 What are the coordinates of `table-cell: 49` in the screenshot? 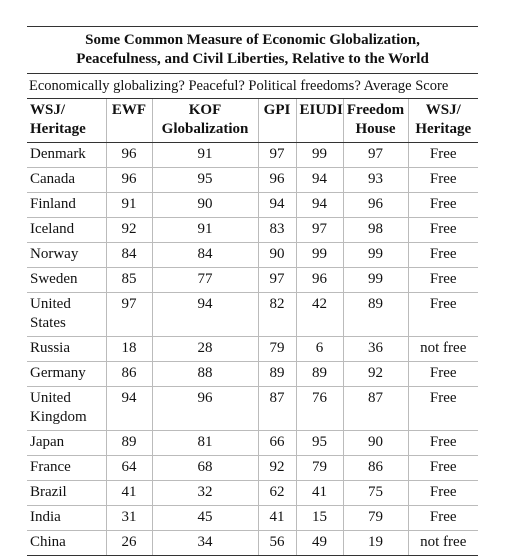 It's located at (319, 543).